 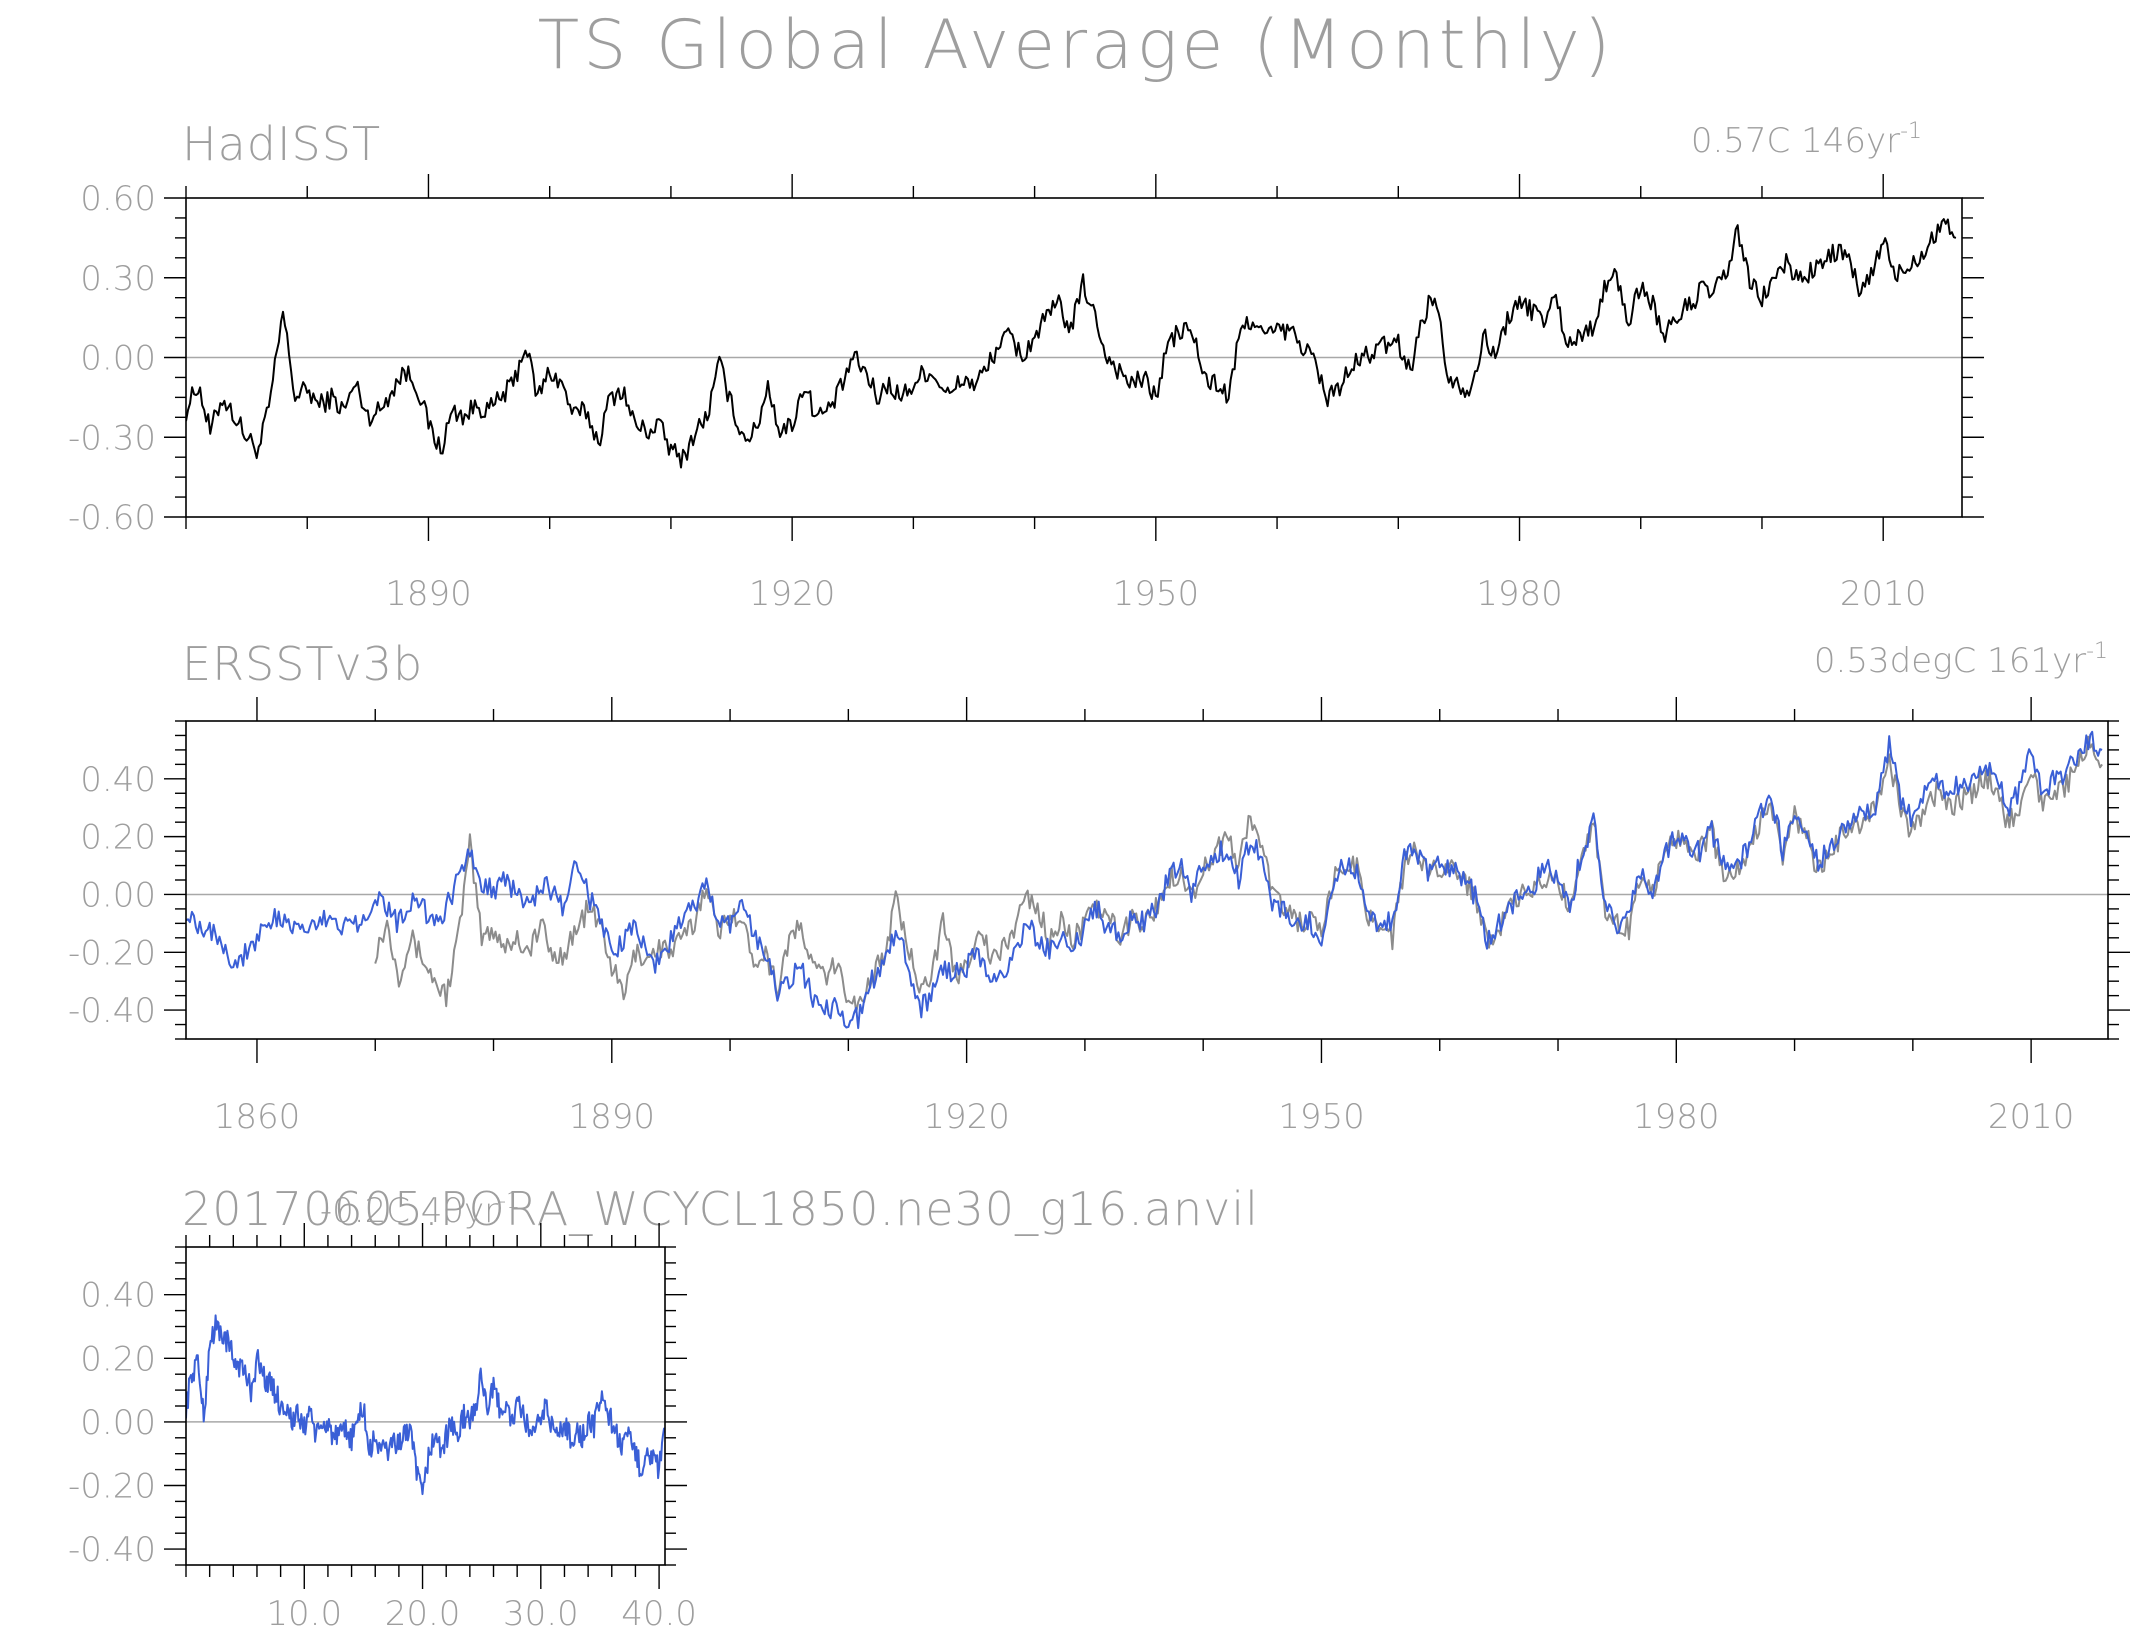 What do you see at coordinates (118, 199) in the screenshot?
I see `y-tick-label: 0.60` at bounding box center [118, 199].